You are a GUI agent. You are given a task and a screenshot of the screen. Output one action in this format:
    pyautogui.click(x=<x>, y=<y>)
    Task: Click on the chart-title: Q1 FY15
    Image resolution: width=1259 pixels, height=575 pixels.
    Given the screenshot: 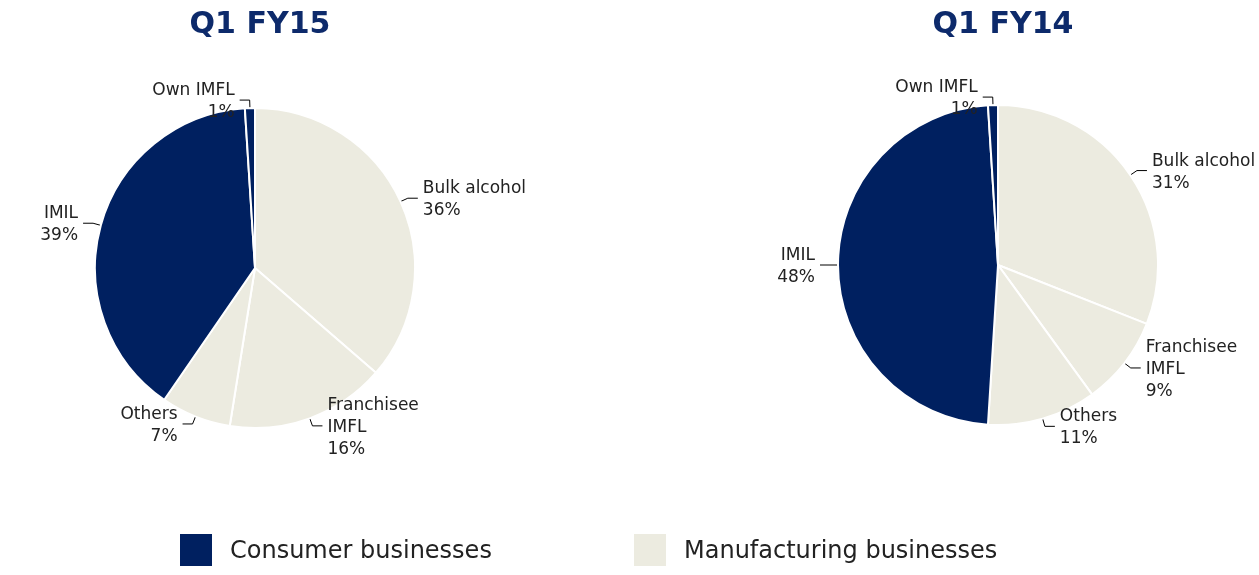 What is the action you would take?
    pyautogui.click(x=260, y=22)
    